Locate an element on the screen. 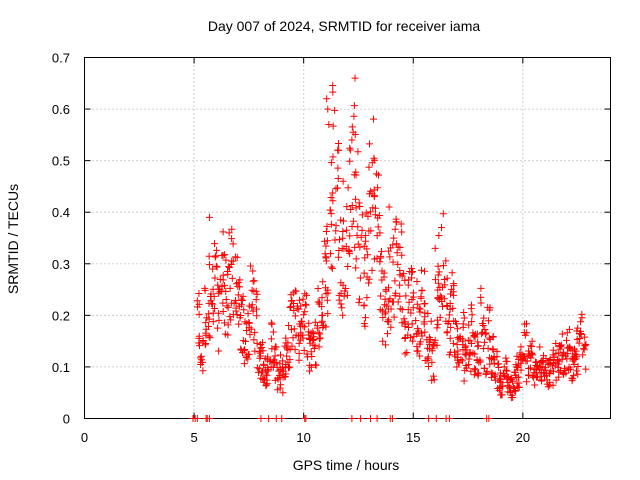 This screenshot has width=640, height=480. y-axis-label: SRMTID / TECUs is located at coordinates (13, 239).